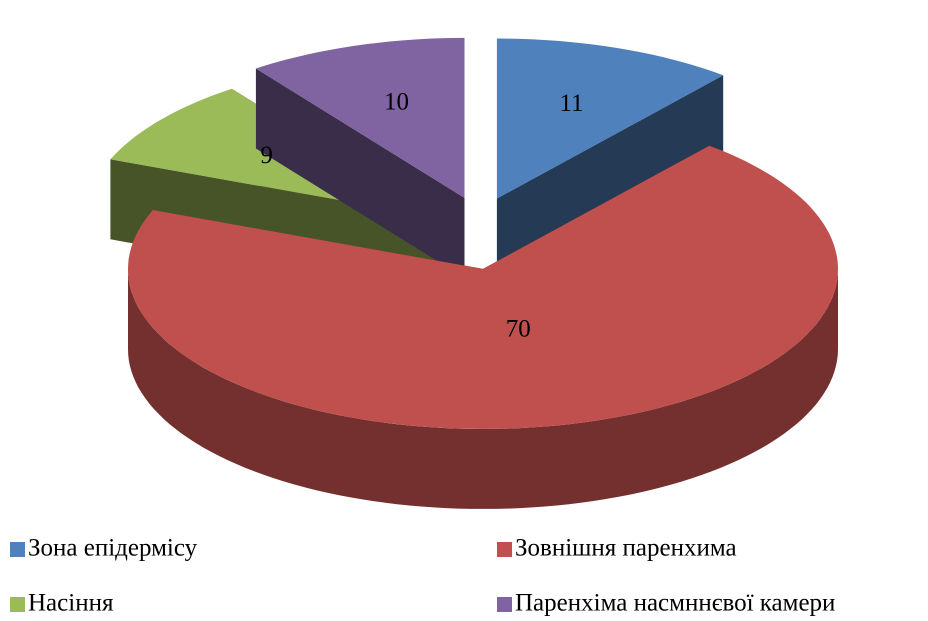  I want to click on legend-label: Зона епідермісу, so click(113, 548).